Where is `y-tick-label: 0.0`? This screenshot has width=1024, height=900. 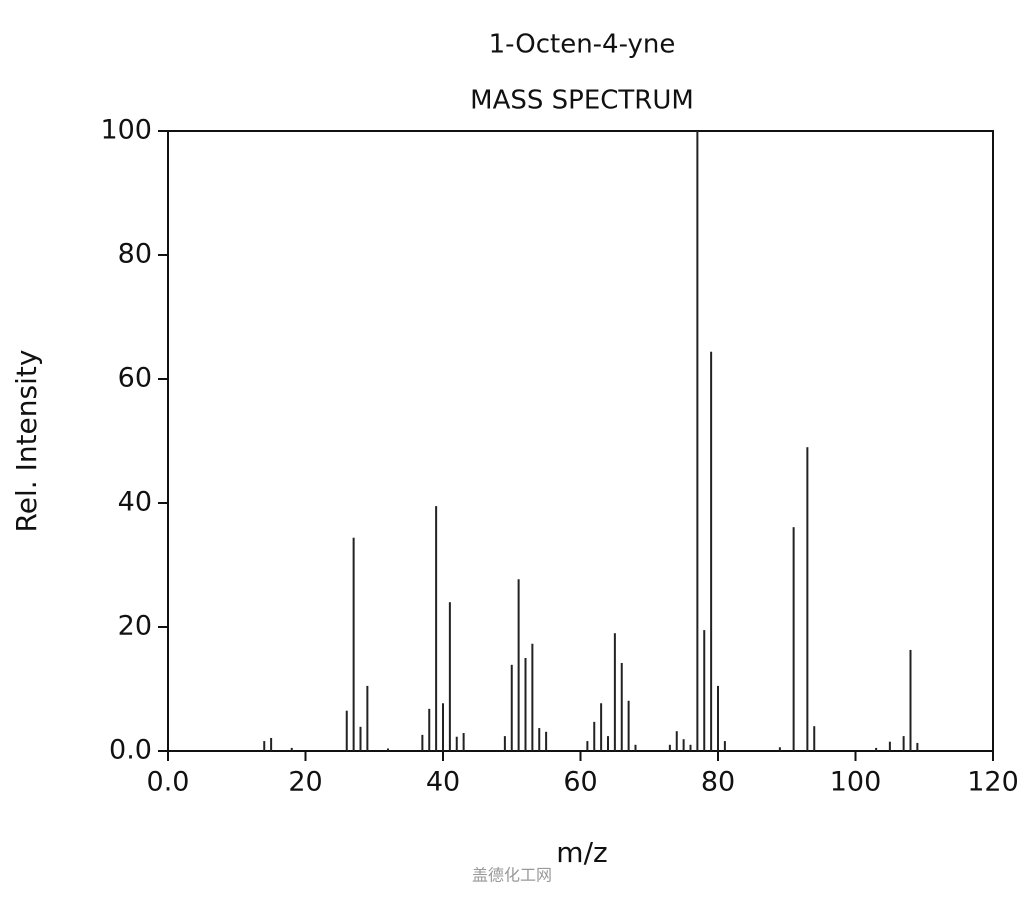
y-tick-label: 0.0 is located at coordinates (130, 750).